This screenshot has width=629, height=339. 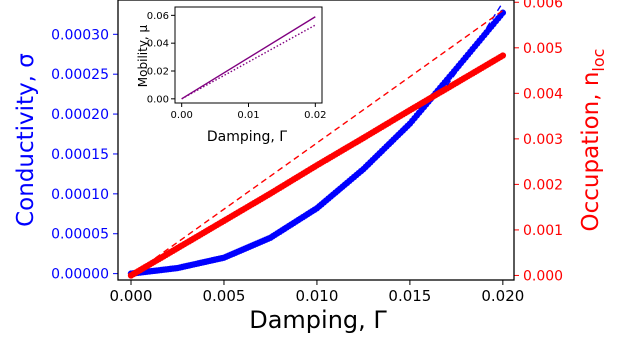 I want to click on inset-plot-background, so click(x=248, y=55).